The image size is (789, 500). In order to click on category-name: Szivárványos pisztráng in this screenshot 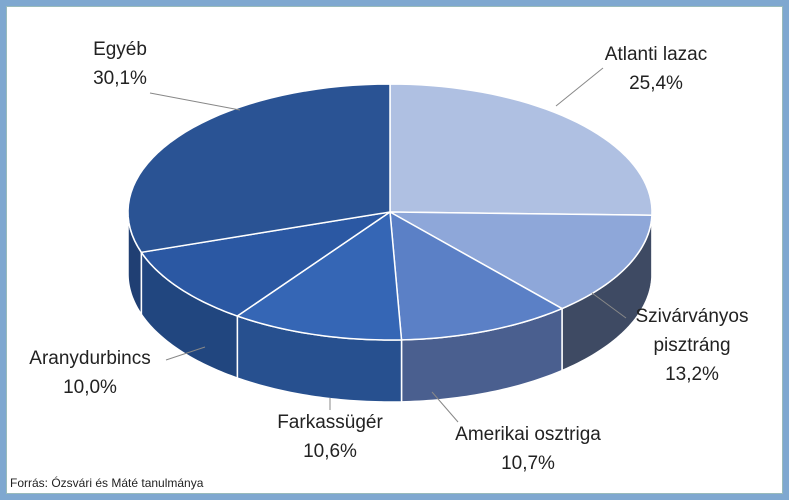, I will do `click(692, 331)`.